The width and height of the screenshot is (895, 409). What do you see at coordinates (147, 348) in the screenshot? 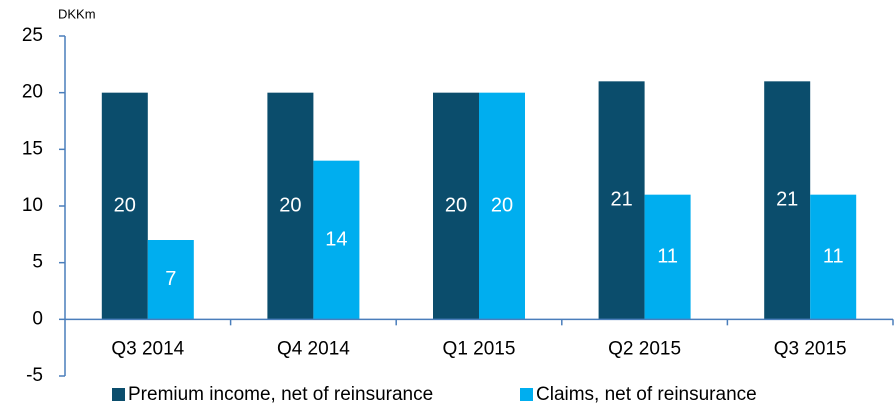
I see `x-tick-label: Q3 2014` at bounding box center [147, 348].